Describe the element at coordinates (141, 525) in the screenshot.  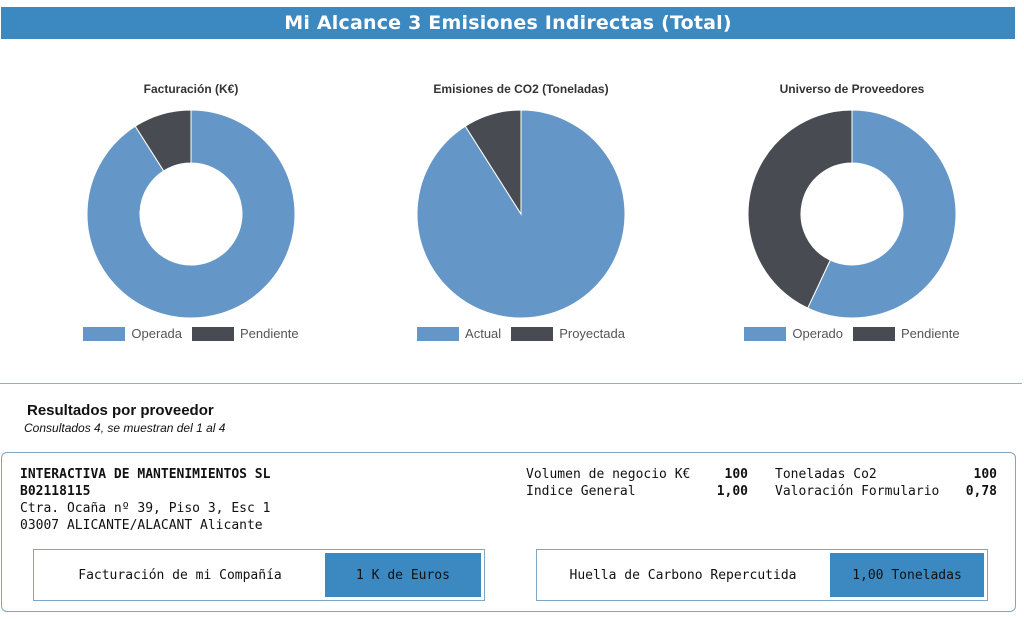
I see `supplier-city: 03007 ALICANTE/ALACANT Alicante` at that location.